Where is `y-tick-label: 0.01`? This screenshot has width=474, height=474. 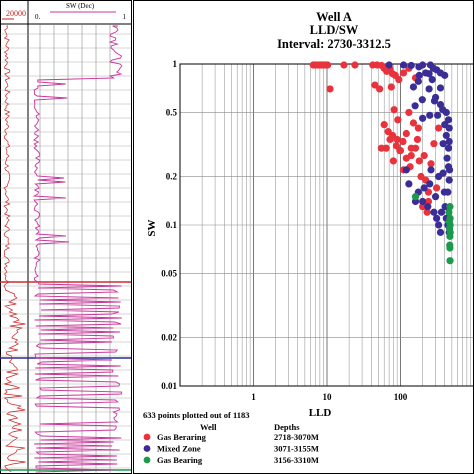 y-tick-label: 0.01 is located at coordinates (169, 386).